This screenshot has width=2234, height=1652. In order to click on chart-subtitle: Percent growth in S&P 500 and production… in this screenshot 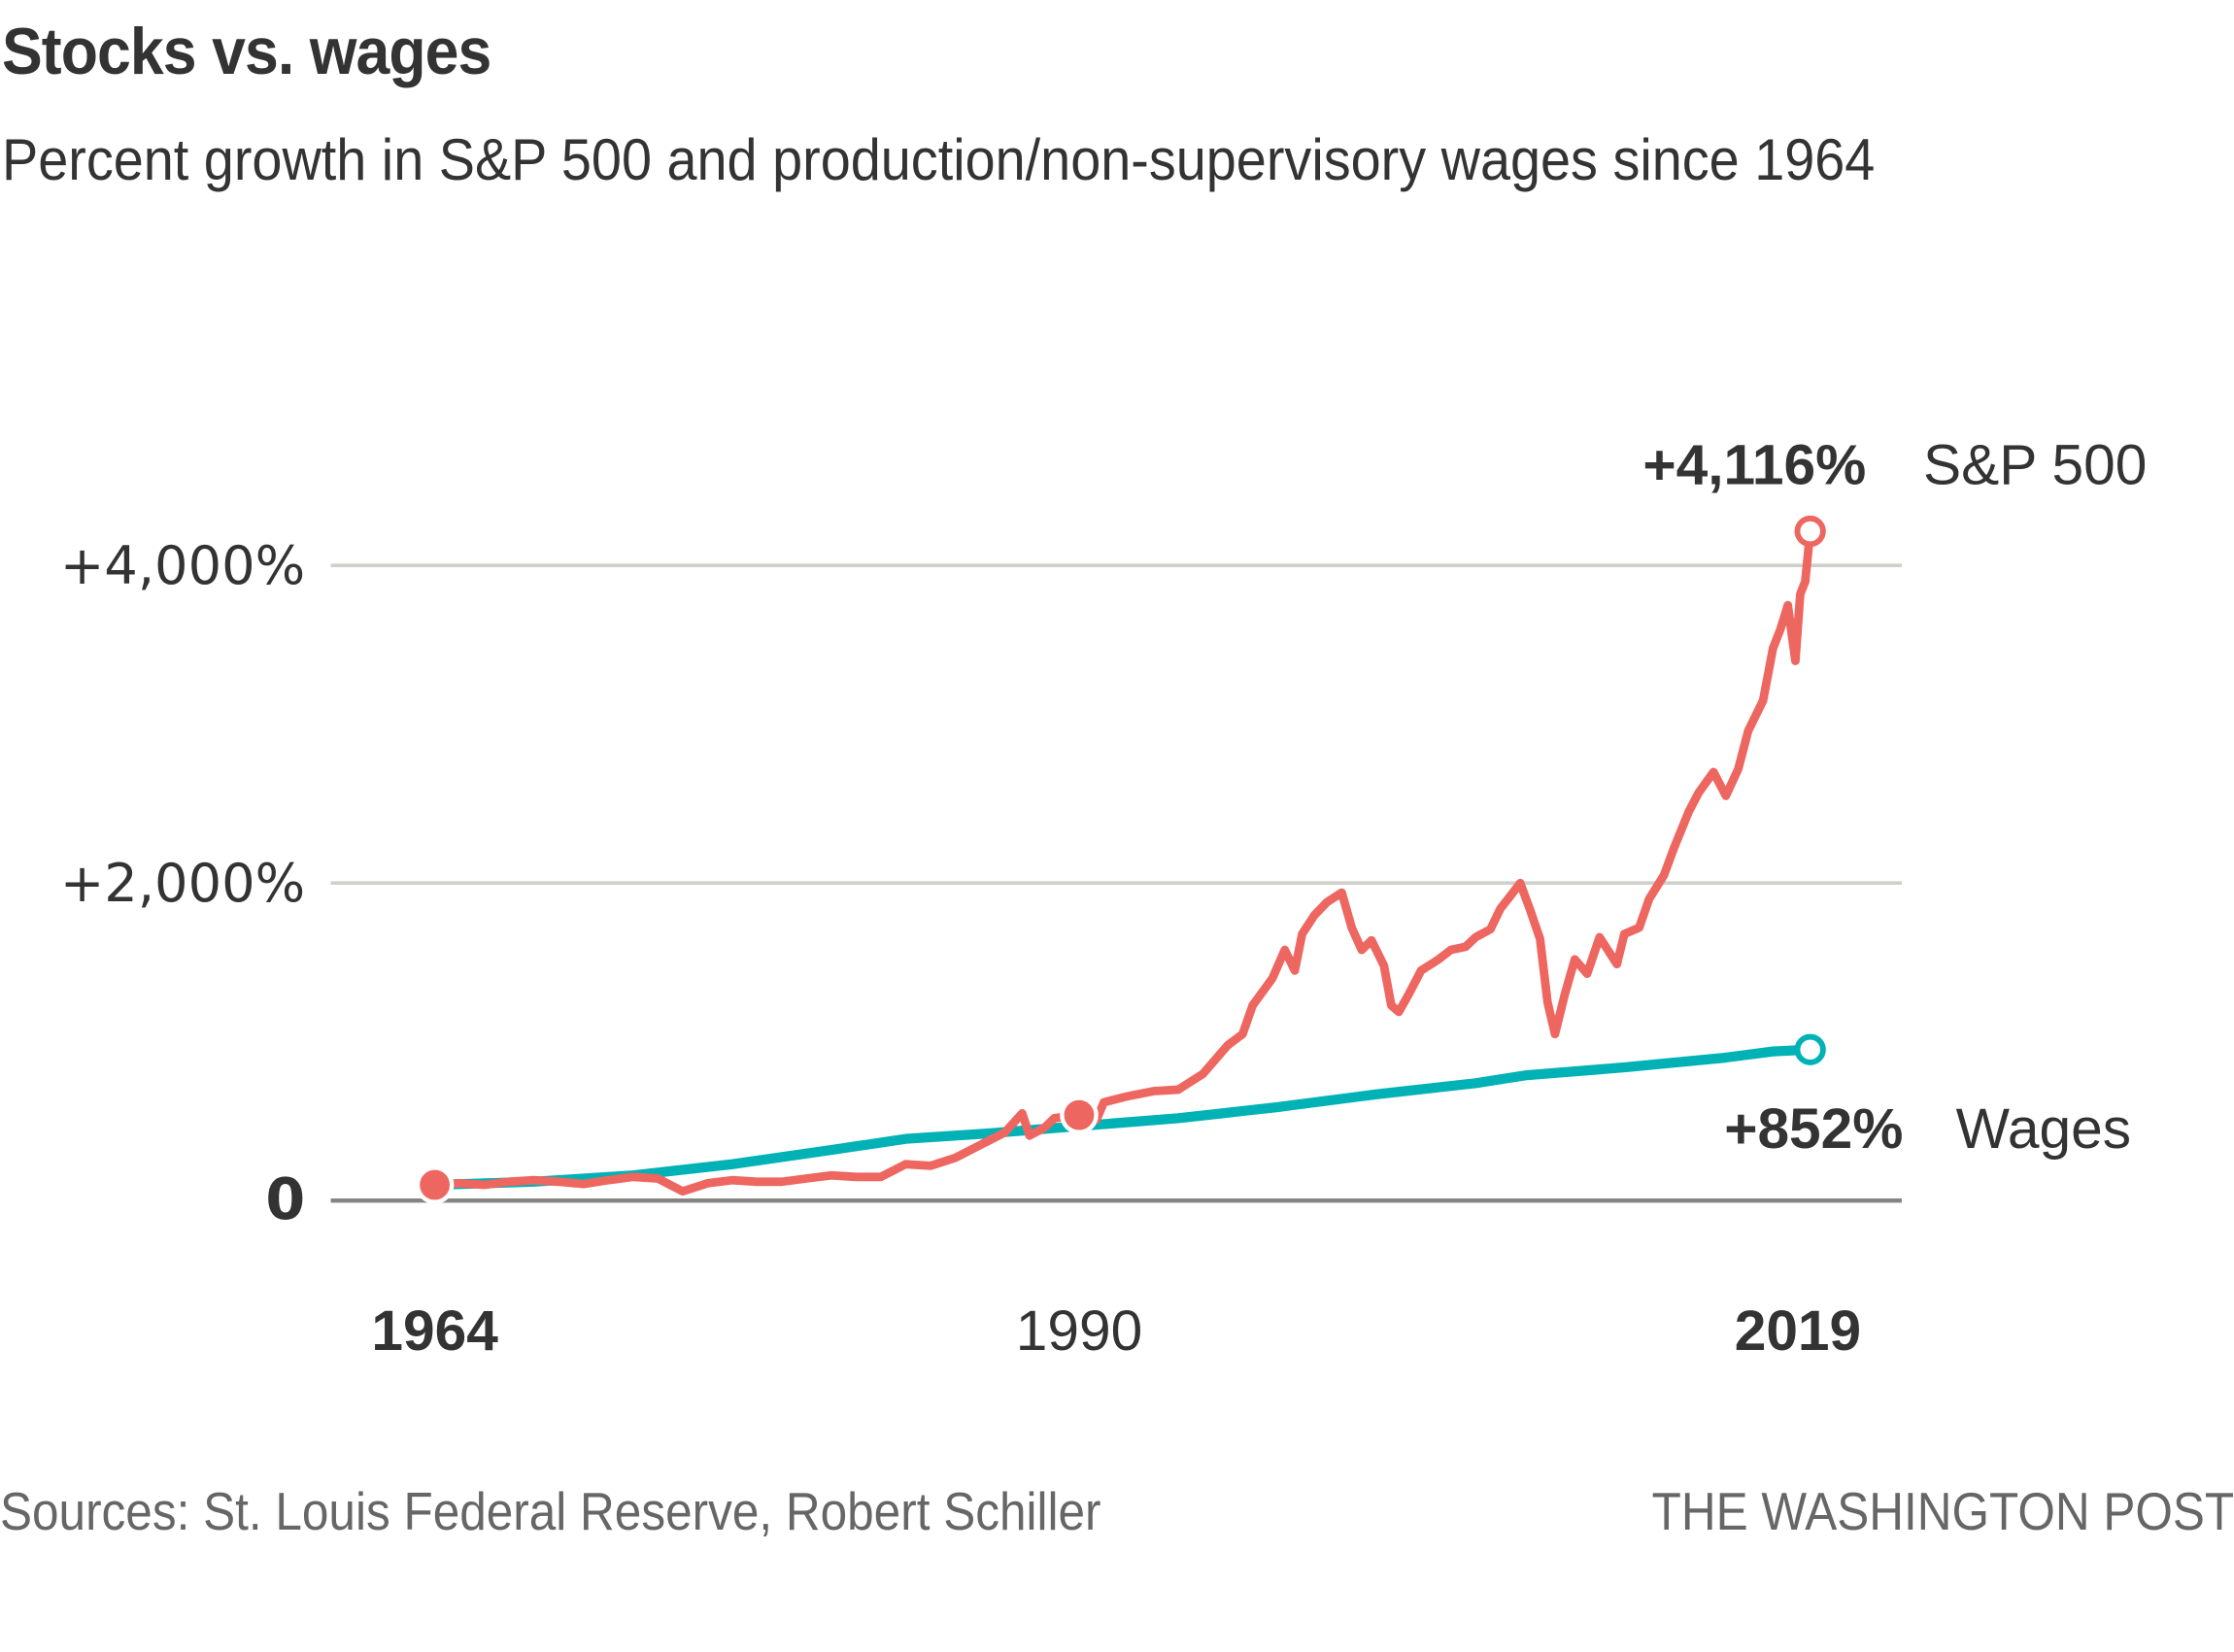, I will do `click(939, 159)`.